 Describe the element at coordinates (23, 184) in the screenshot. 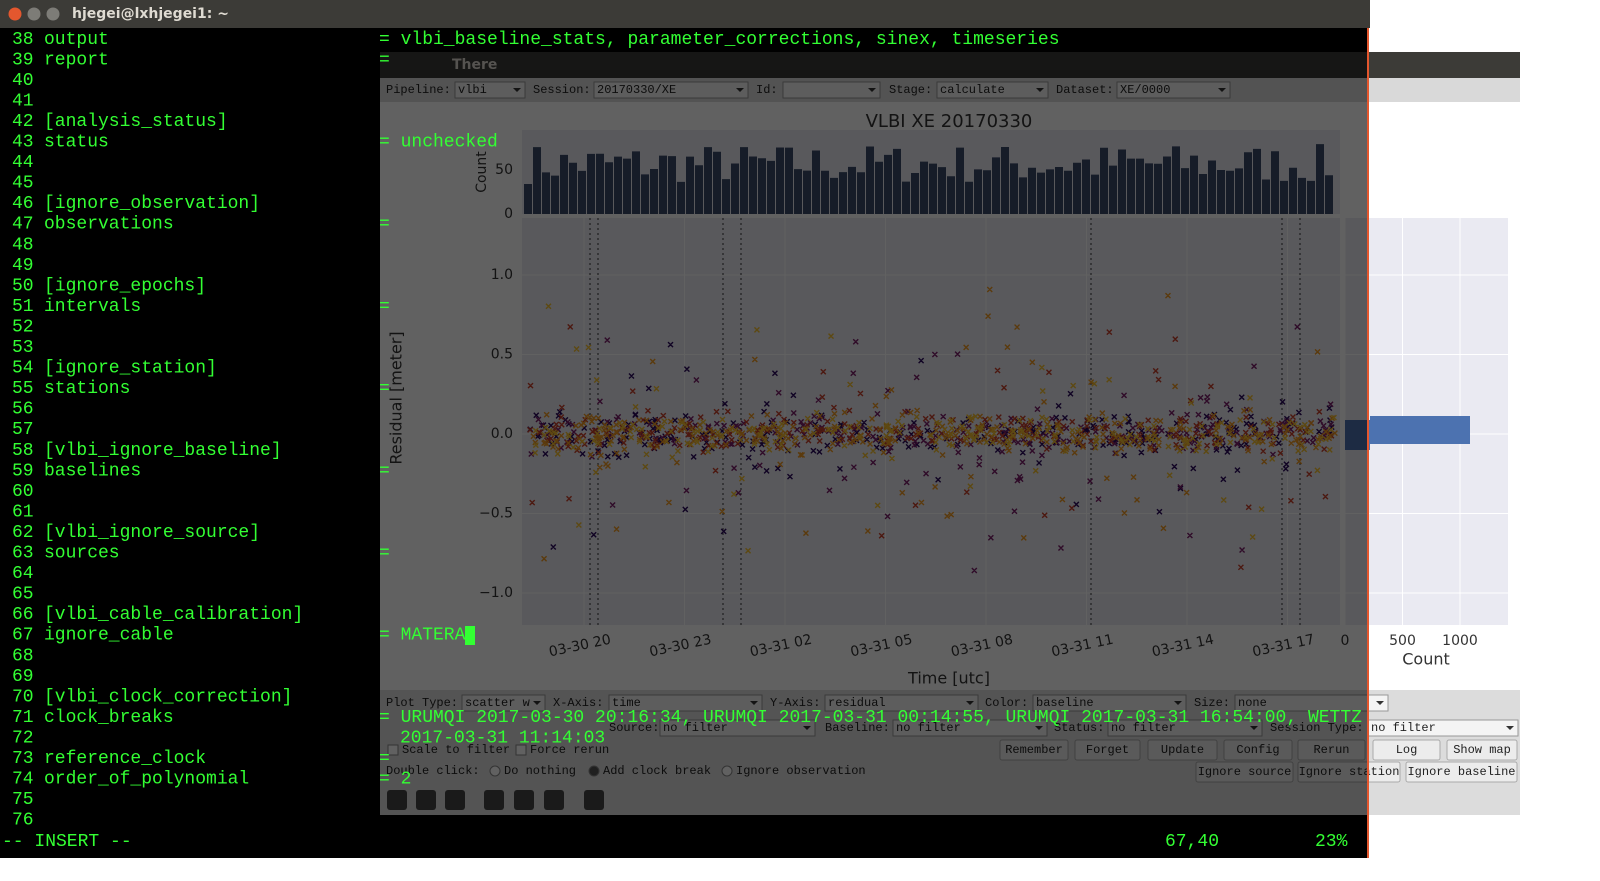

I see `line-number: 45` at that location.